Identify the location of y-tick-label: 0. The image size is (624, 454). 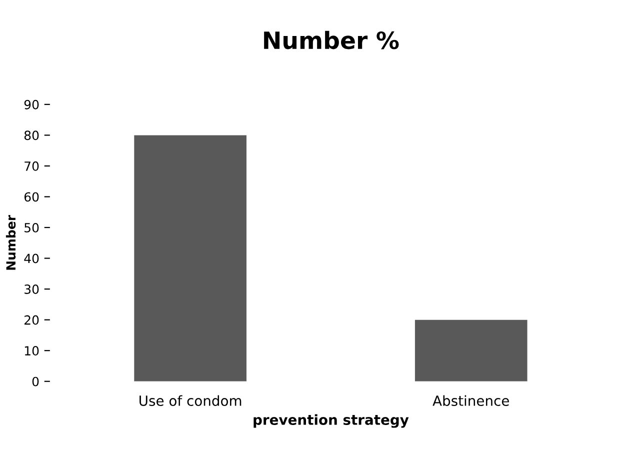
(35, 381).